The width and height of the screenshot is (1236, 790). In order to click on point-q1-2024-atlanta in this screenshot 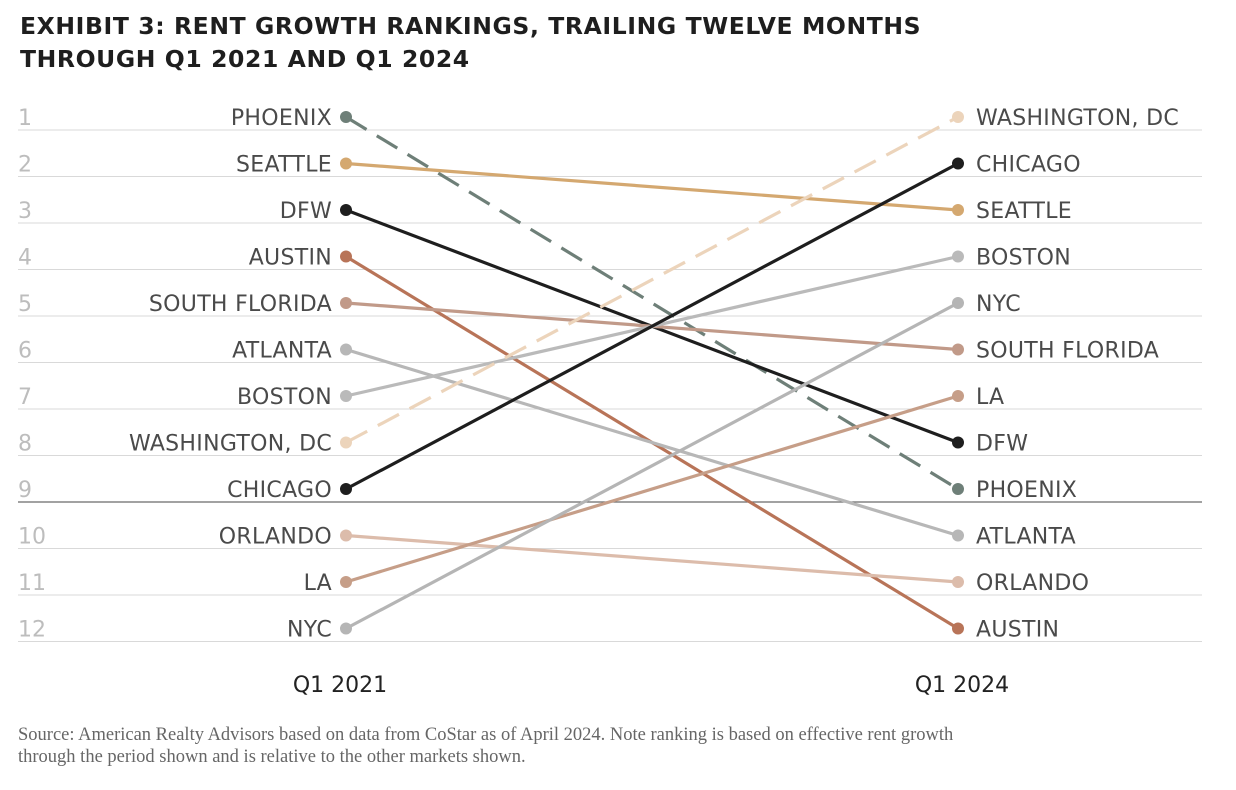, I will do `click(958, 535)`.